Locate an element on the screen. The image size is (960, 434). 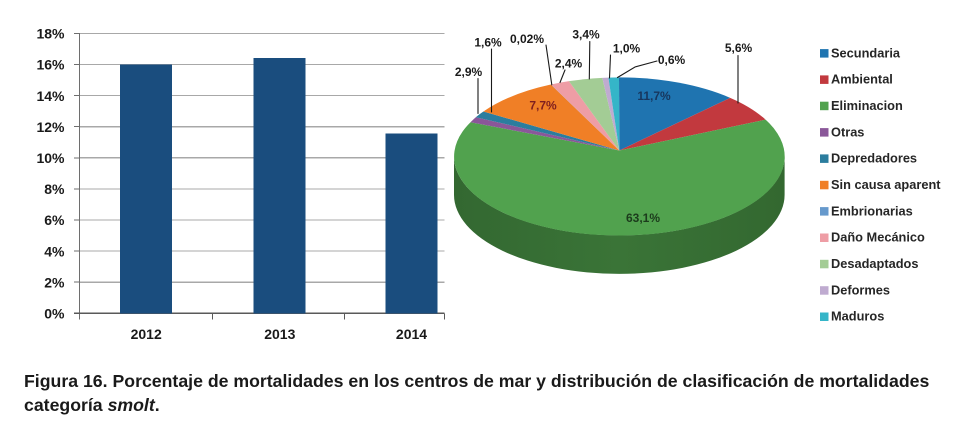
svg-text: Sin causa aparent is located at coordinates (886, 184).